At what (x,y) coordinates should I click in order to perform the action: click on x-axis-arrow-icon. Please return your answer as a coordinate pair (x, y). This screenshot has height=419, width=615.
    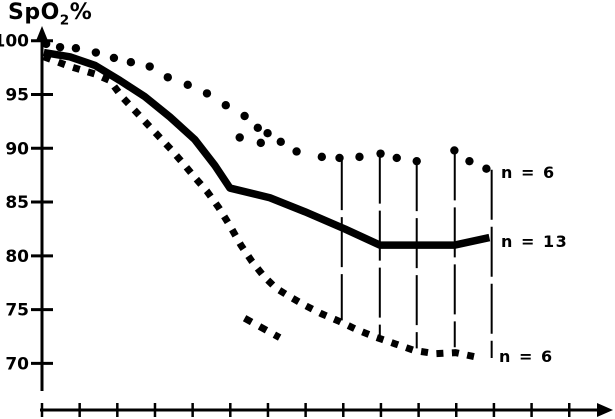
    Looking at the image, I should click on (605, 410).